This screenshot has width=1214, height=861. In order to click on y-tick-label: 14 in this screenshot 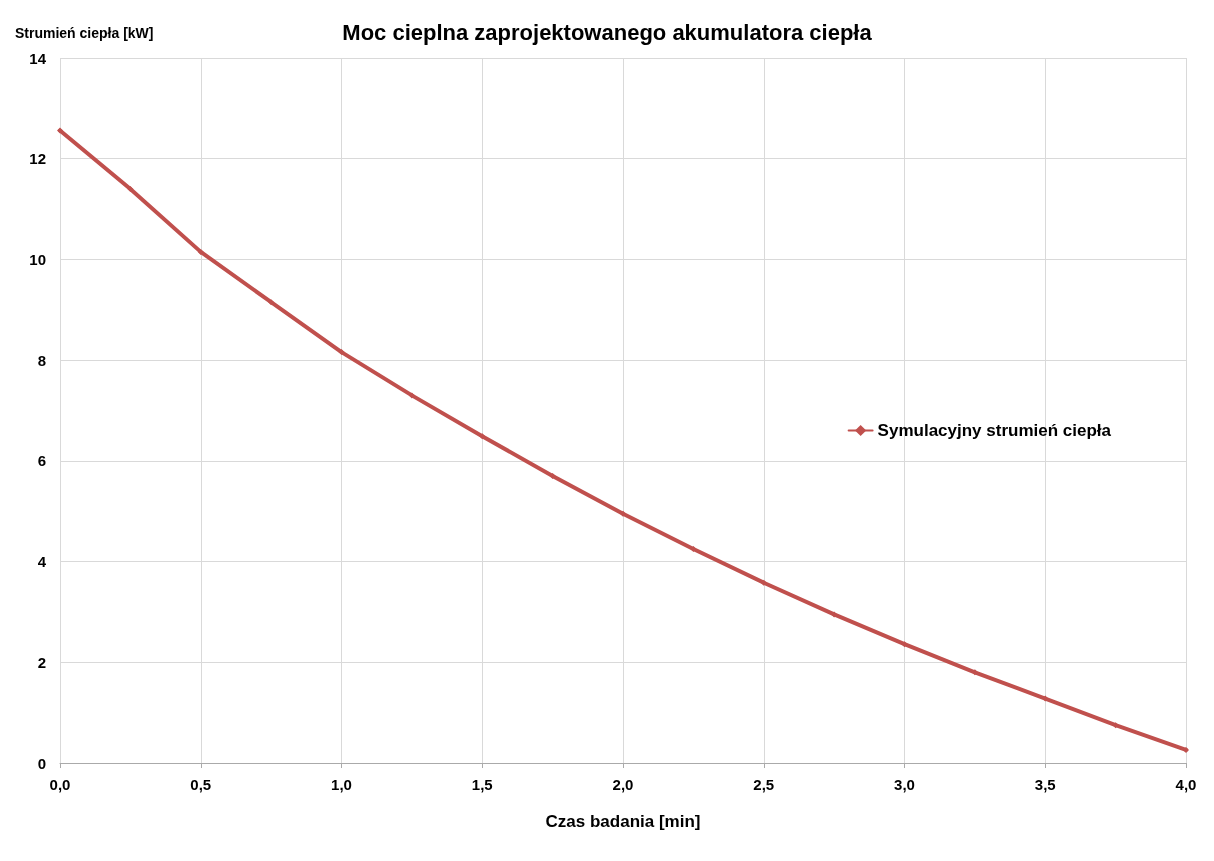, I will do `click(38, 58)`.